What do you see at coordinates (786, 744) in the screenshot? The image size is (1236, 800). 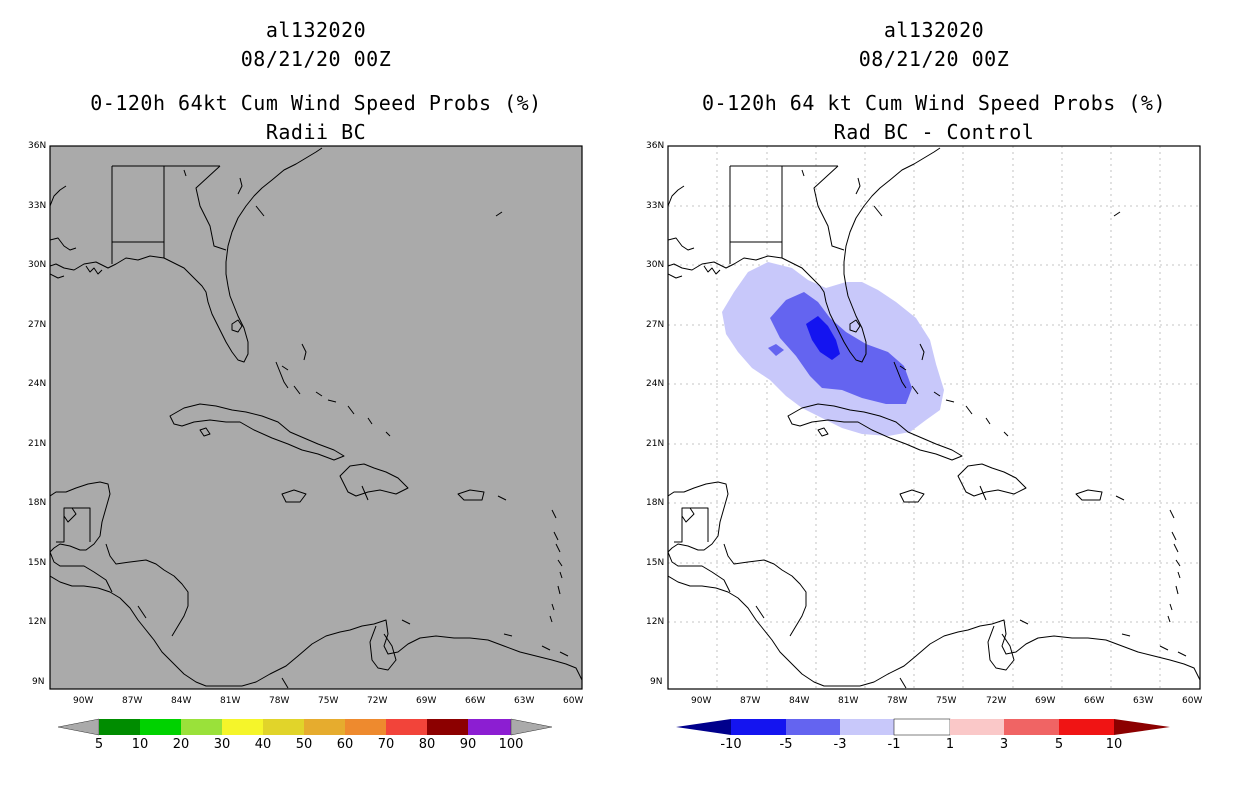 I see `colorbar-label: -5` at bounding box center [786, 744].